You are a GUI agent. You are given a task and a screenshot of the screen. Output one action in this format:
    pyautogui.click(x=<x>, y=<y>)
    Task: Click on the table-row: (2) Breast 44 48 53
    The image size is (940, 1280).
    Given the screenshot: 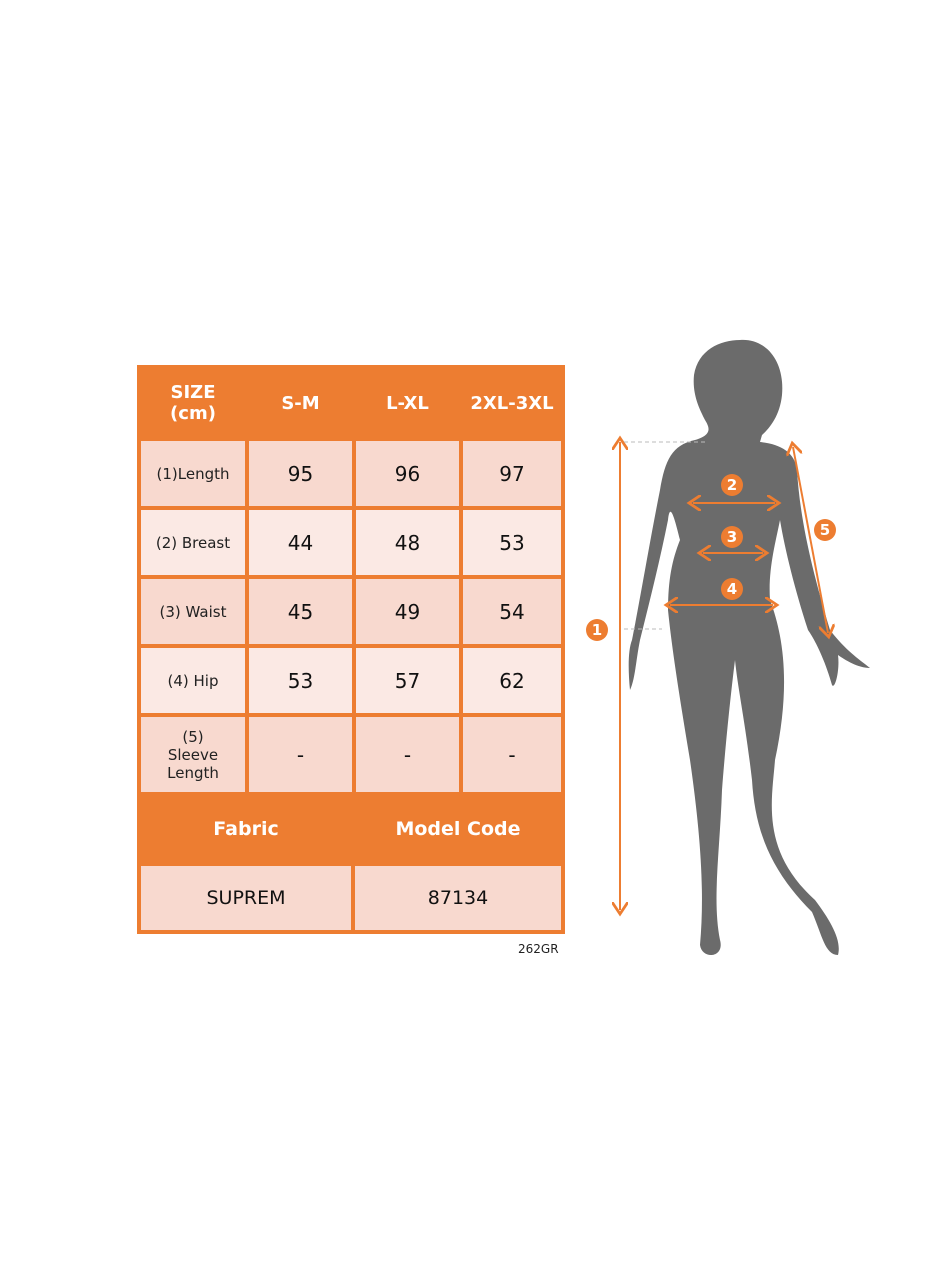 What is the action you would take?
    pyautogui.click(x=351, y=542)
    